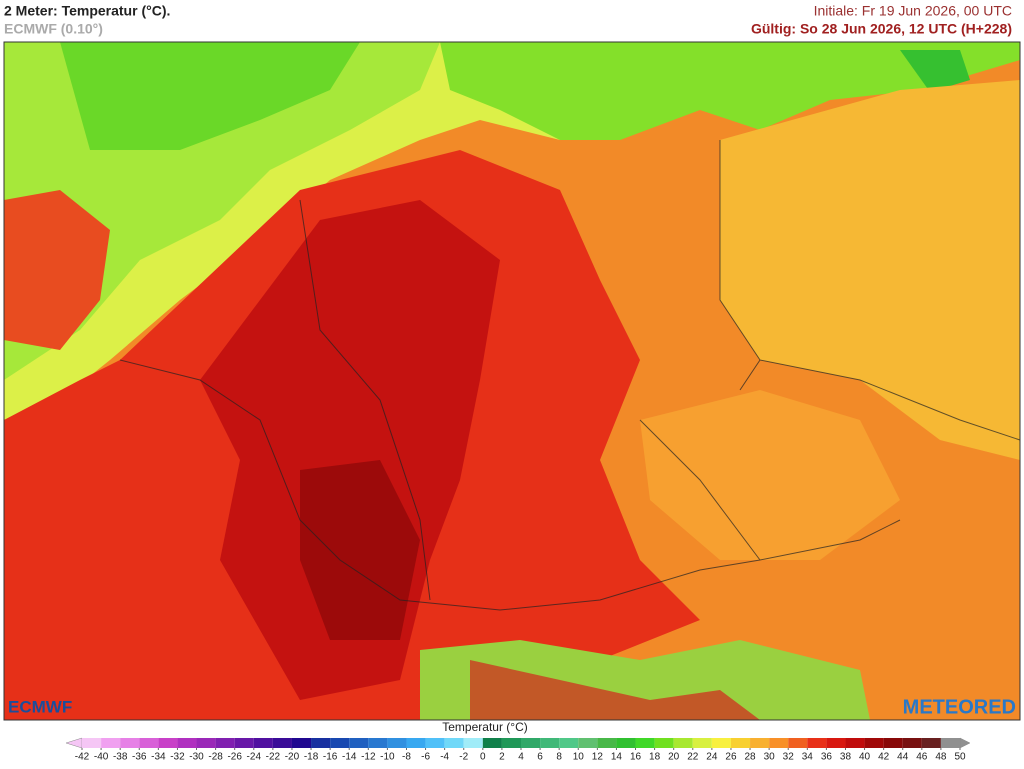  What do you see at coordinates (731, 757) in the screenshot?
I see `legend-tick-label: 26` at bounding box center [731, 757].